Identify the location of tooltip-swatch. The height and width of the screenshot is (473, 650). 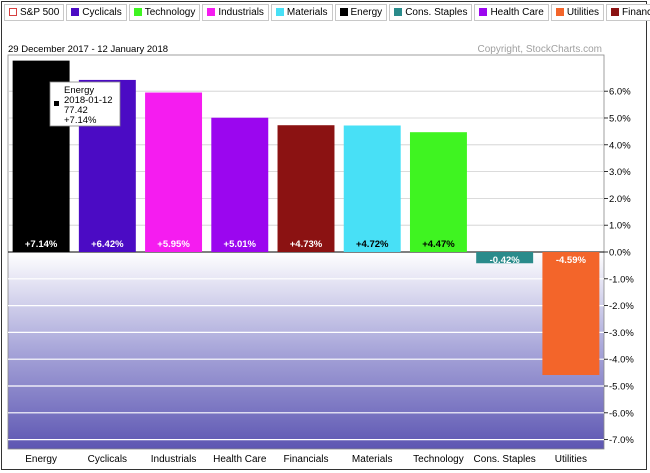
(56, 103).